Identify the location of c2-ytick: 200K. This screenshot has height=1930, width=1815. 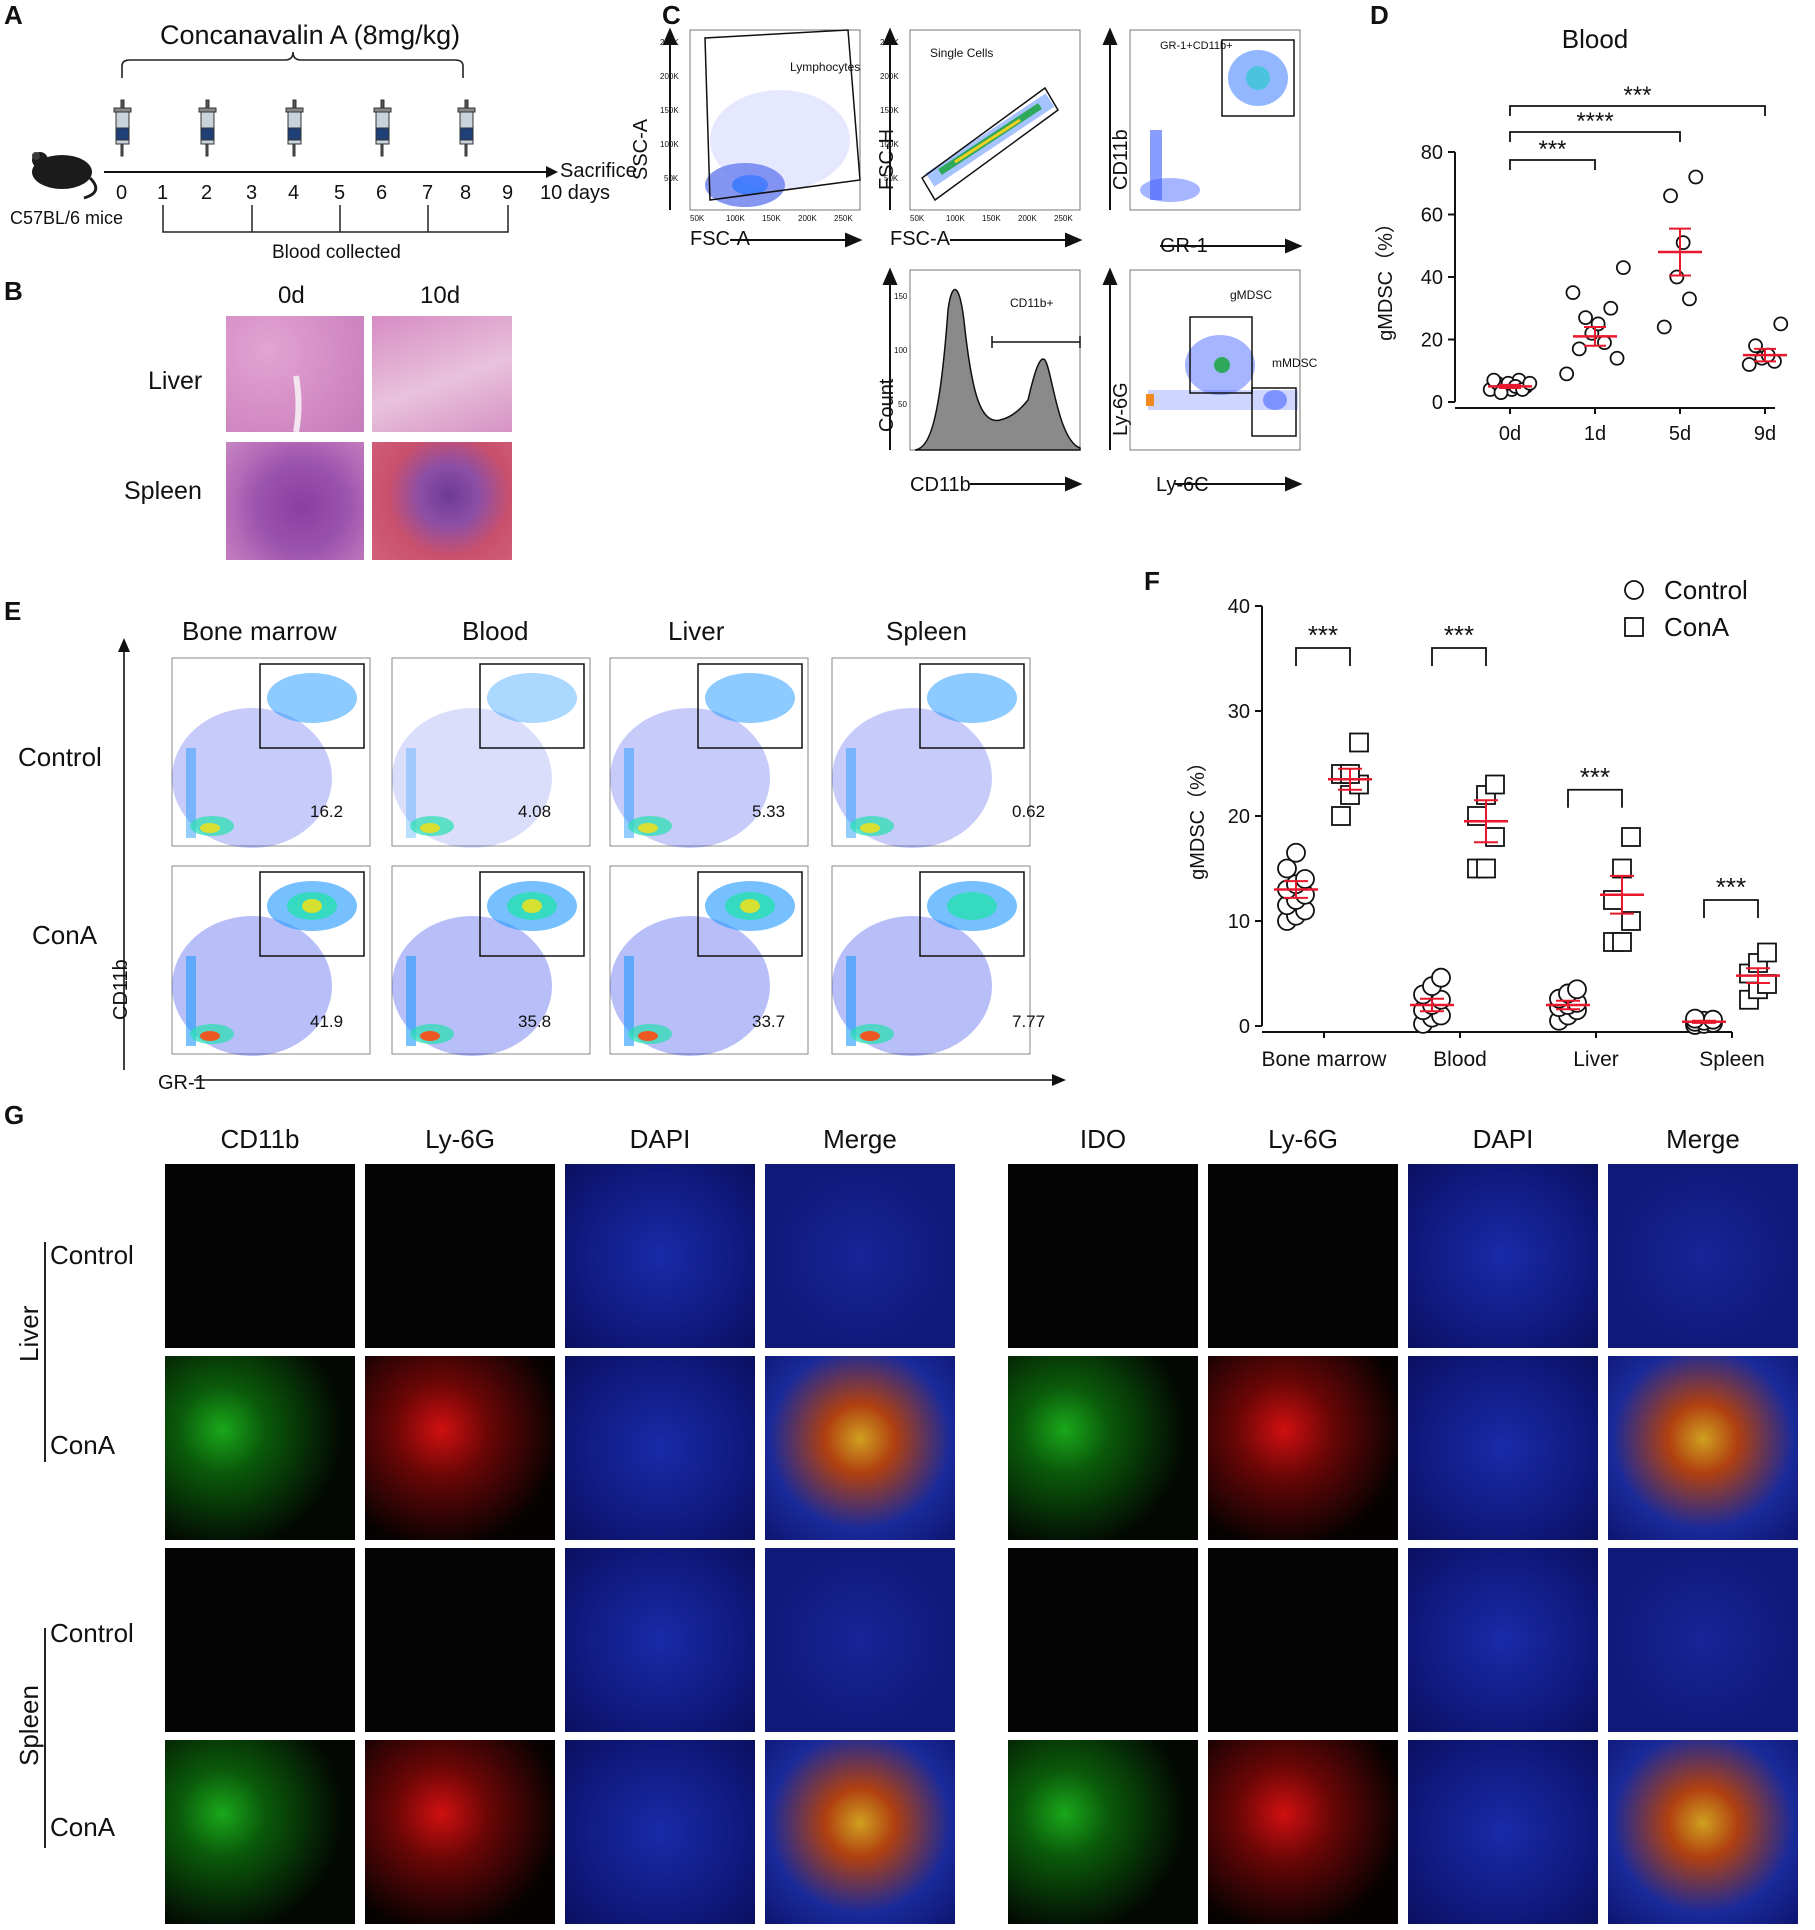
(889, 76).